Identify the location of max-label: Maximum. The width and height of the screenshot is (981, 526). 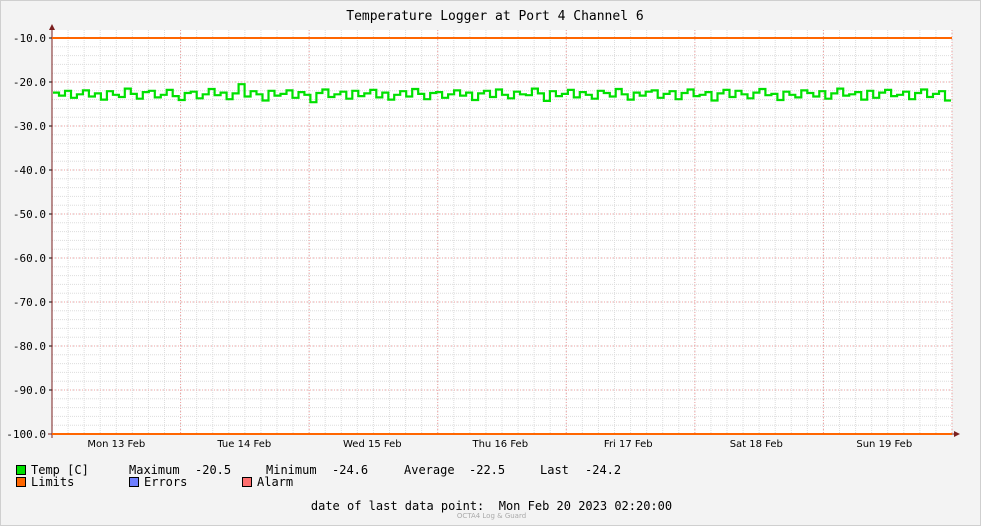
(154, 470).